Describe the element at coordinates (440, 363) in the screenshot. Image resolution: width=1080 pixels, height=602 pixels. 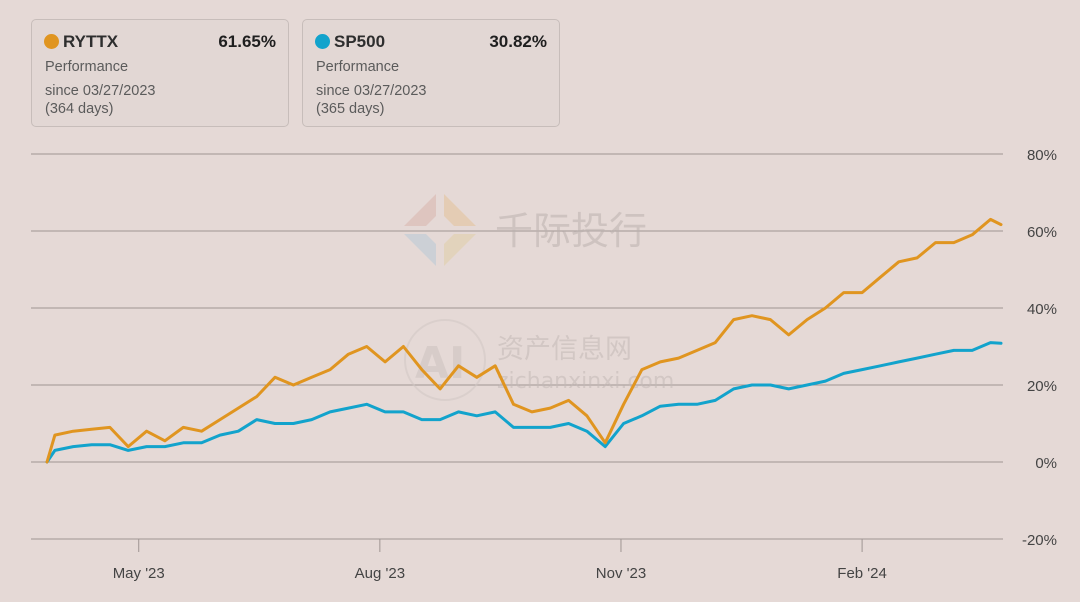
I see `watermark-logo-text: AI` at that location.